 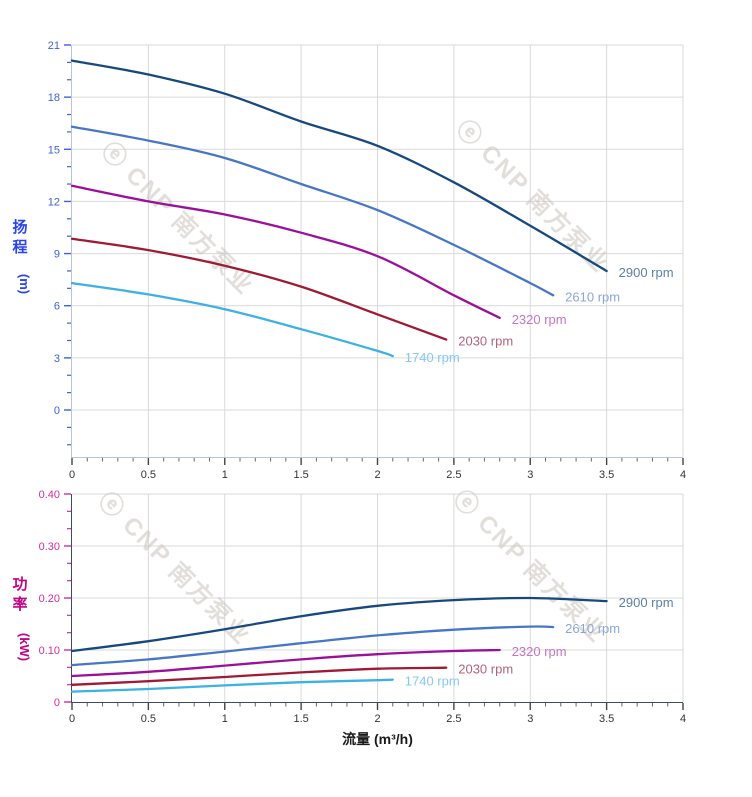 I want to click on y-tick-label: 9, so click(x=57, y=255).